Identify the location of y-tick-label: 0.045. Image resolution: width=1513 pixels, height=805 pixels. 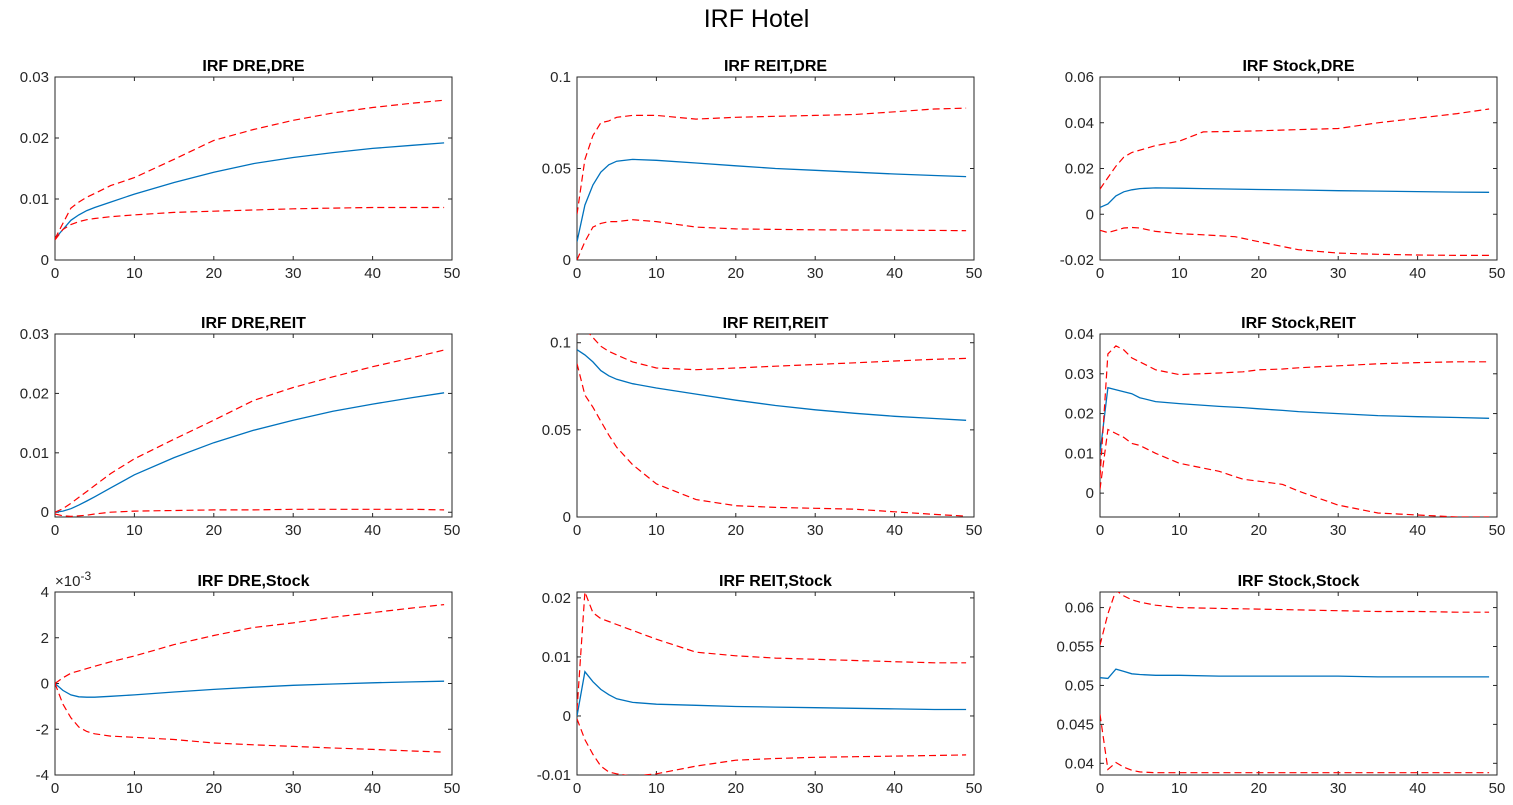
(1075, 724).